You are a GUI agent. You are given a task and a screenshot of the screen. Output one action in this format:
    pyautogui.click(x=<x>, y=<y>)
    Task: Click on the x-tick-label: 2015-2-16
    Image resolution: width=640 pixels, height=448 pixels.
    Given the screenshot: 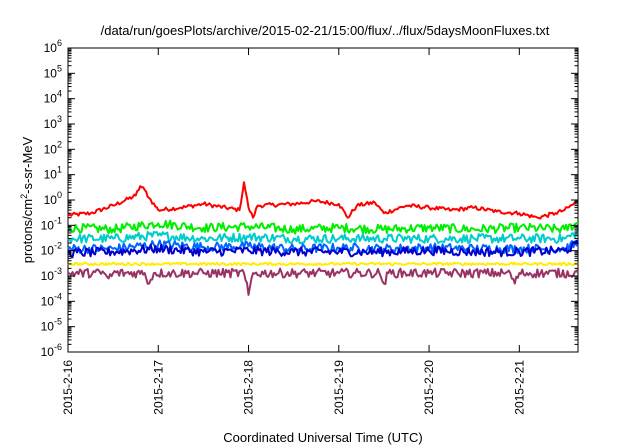 What is the action you would take?
    pyautogui.click(x=68, y=387)
    